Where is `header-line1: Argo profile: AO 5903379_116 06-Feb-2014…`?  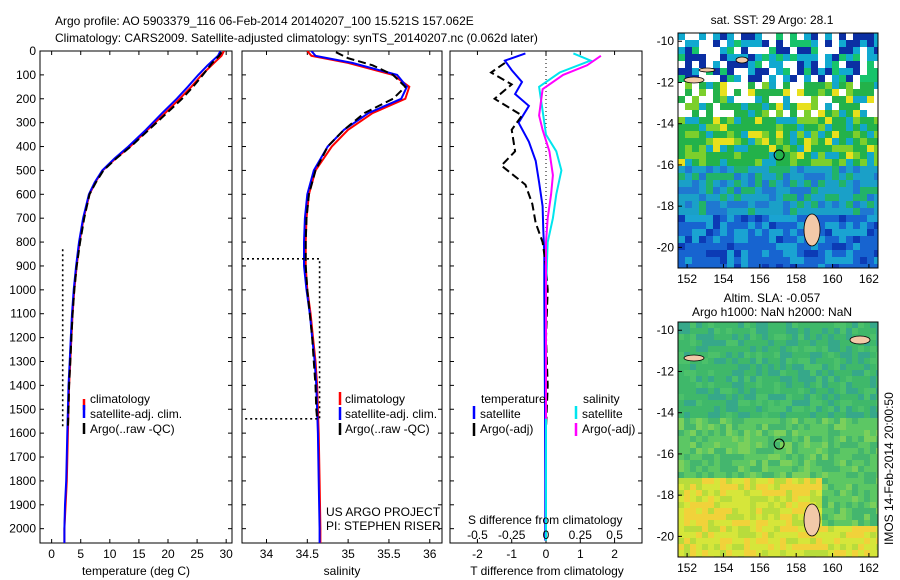 header-line1: Argo profile: AO 5903379_116 06-Feb-2014… is located at coordinates (264, 21).